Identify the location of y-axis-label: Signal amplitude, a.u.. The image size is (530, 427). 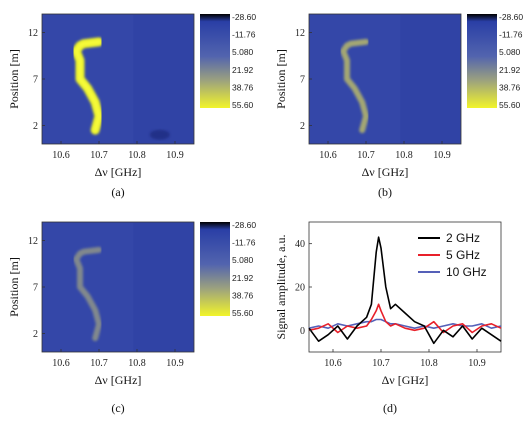
(281, 287).